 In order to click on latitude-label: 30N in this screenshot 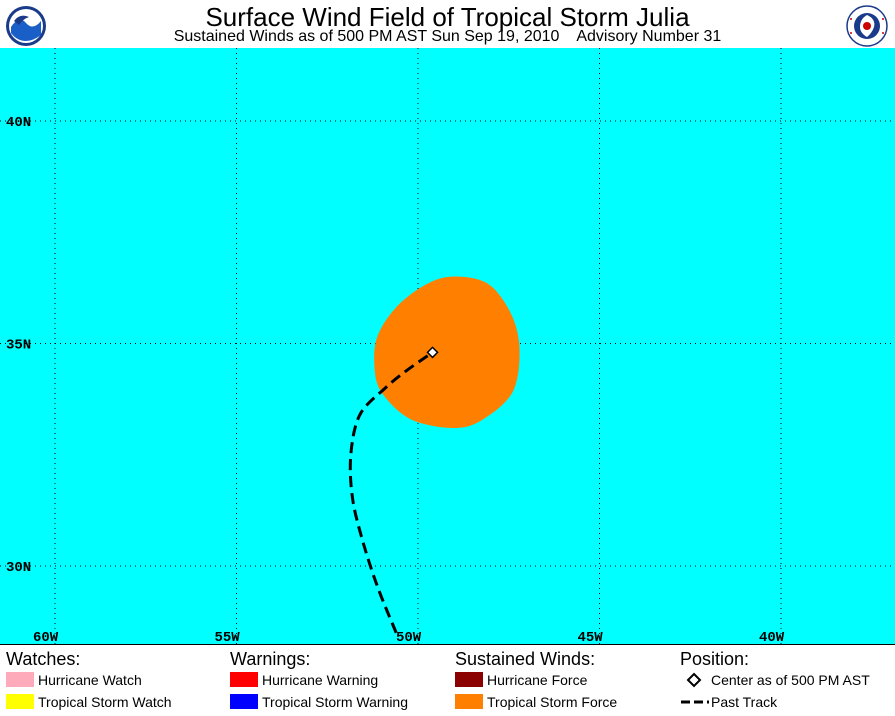, I will do `click(18, 568)`.